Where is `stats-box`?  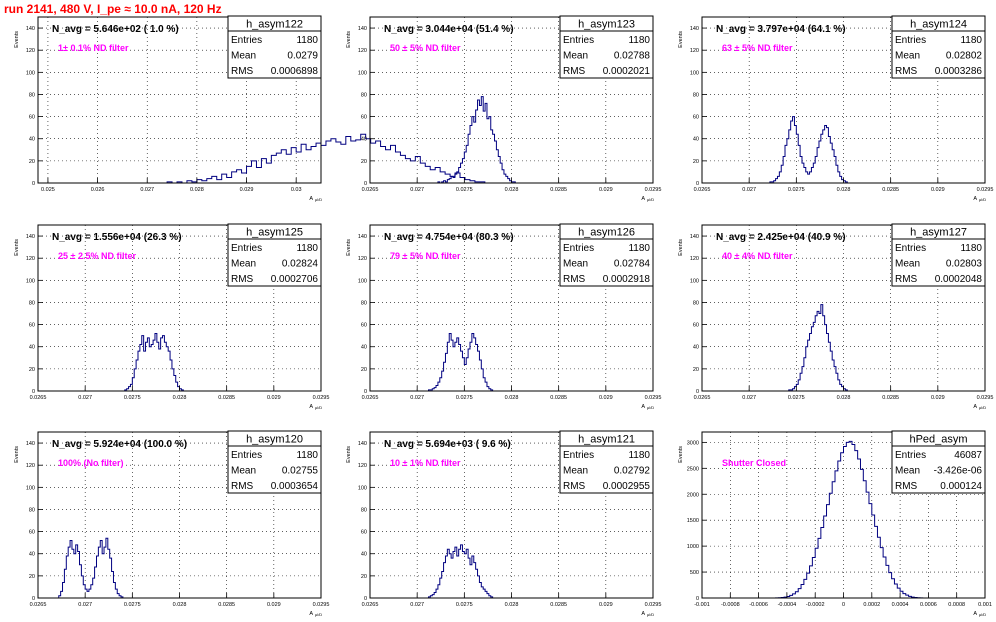
stats-box is located at coordinates (274, 47).